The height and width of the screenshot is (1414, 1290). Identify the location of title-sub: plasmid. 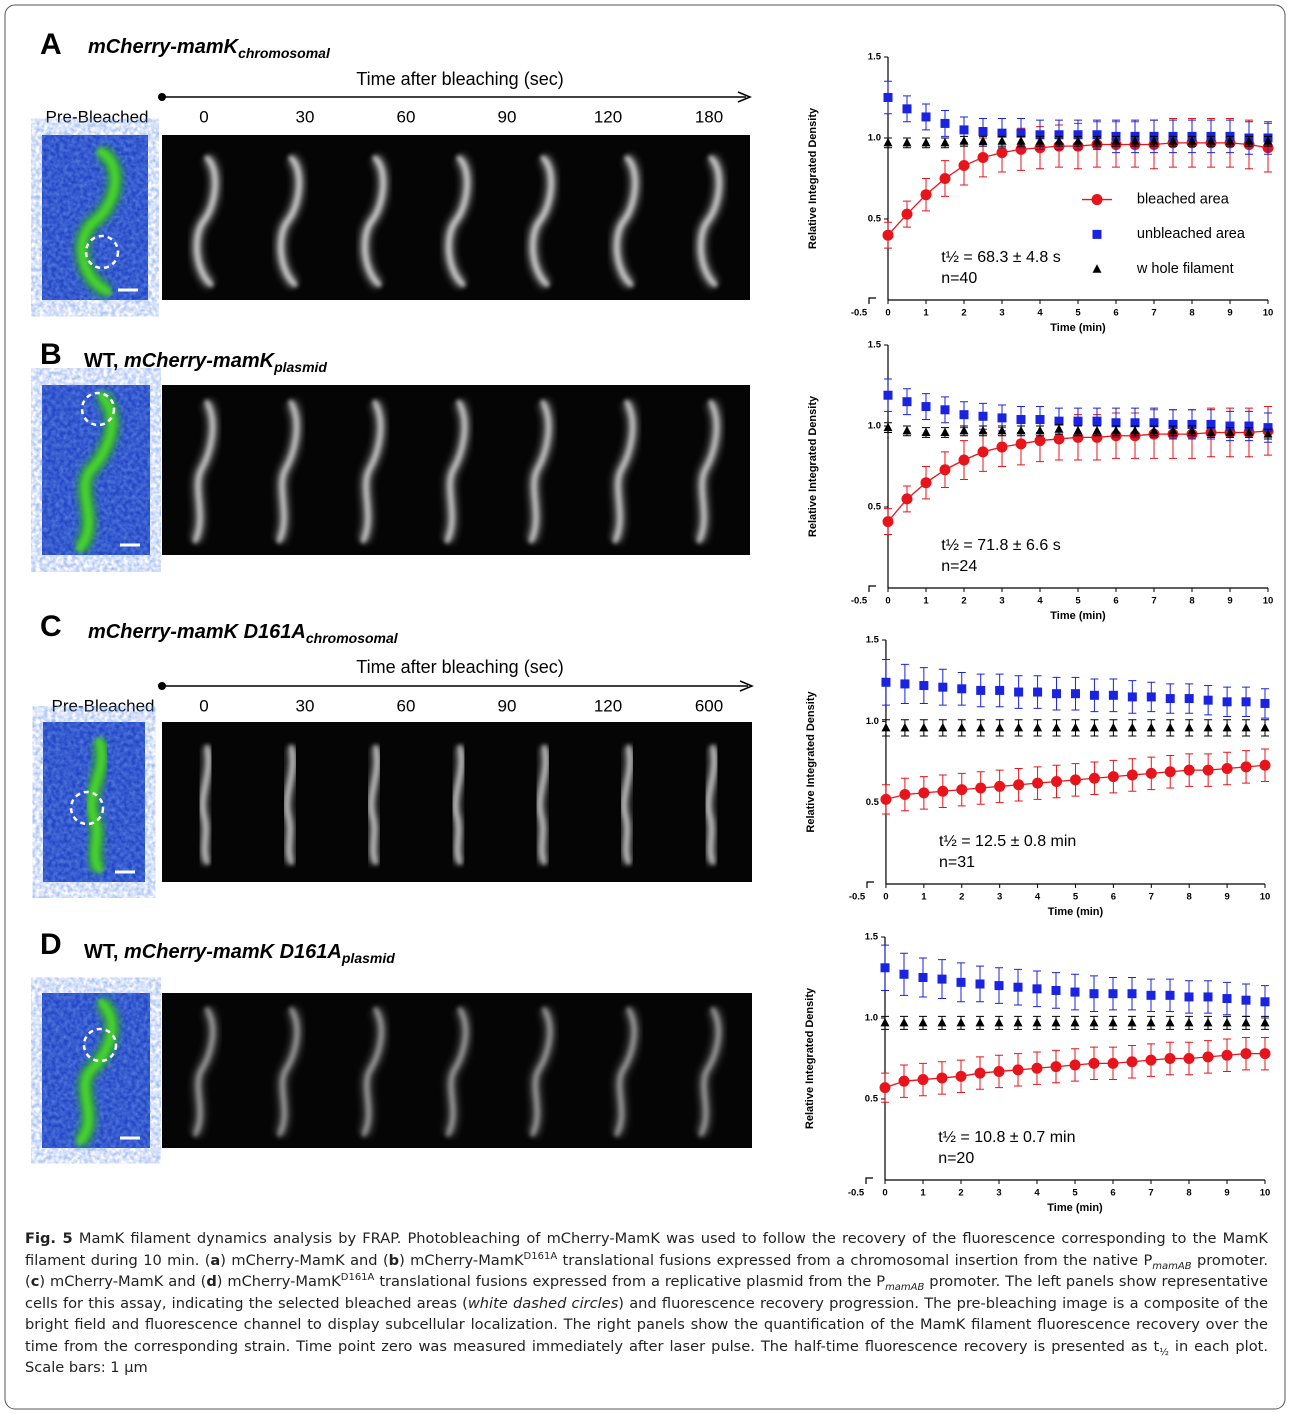
(368, 958).